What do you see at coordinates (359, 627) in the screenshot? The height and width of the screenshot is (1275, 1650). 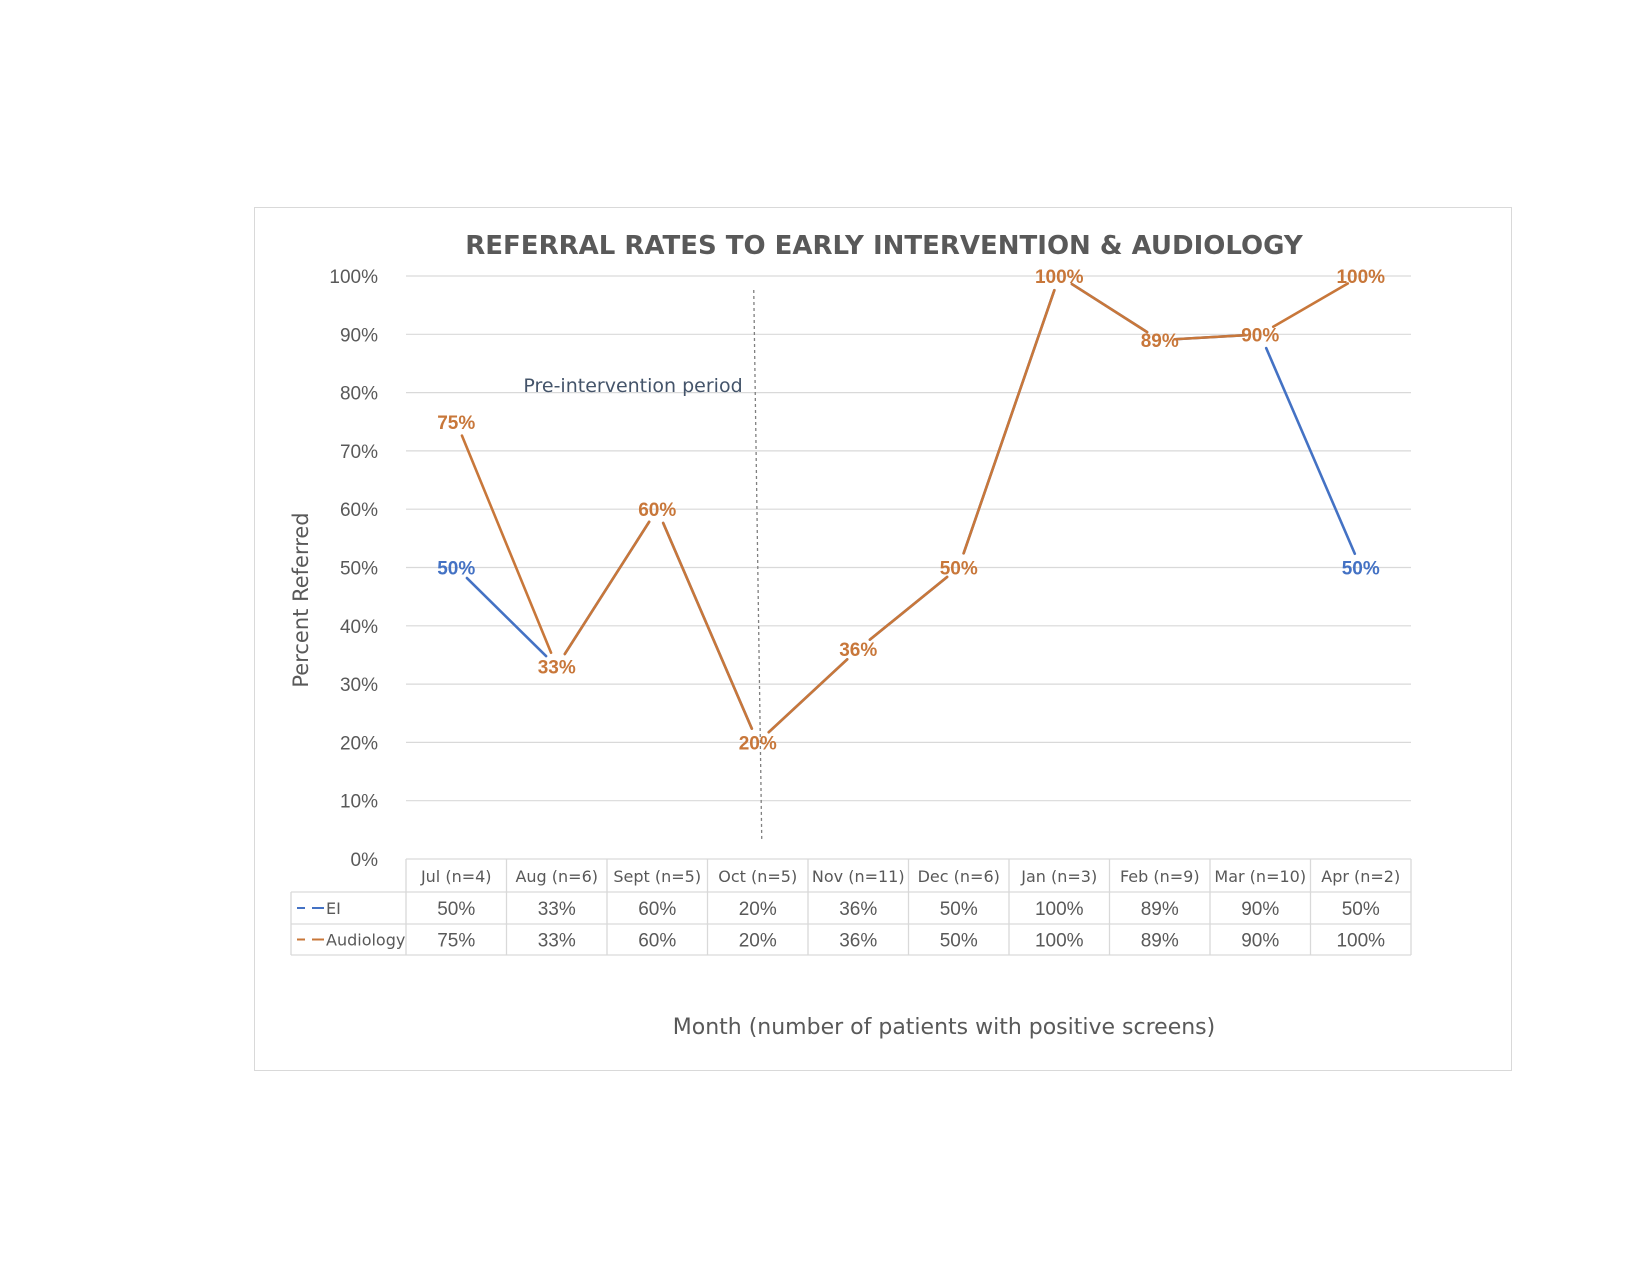 I see `y-tick-label: 40%` at bounding box center [359, 627].